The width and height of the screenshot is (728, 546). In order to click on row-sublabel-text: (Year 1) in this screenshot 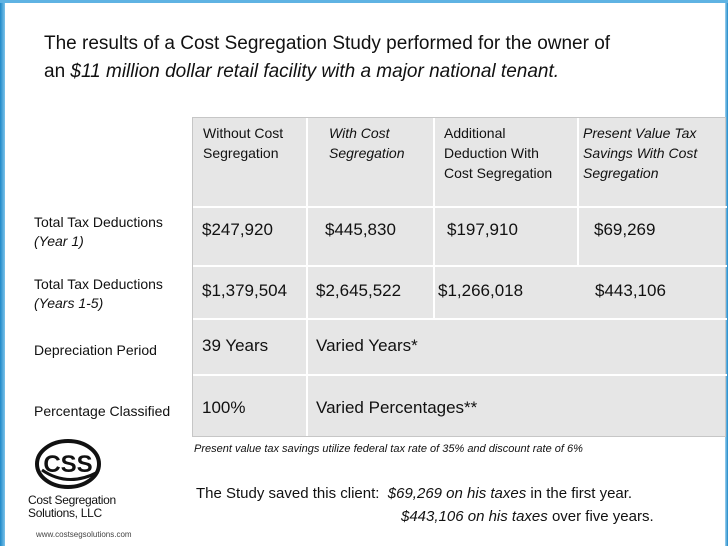, I will do `click(59, 241)`.